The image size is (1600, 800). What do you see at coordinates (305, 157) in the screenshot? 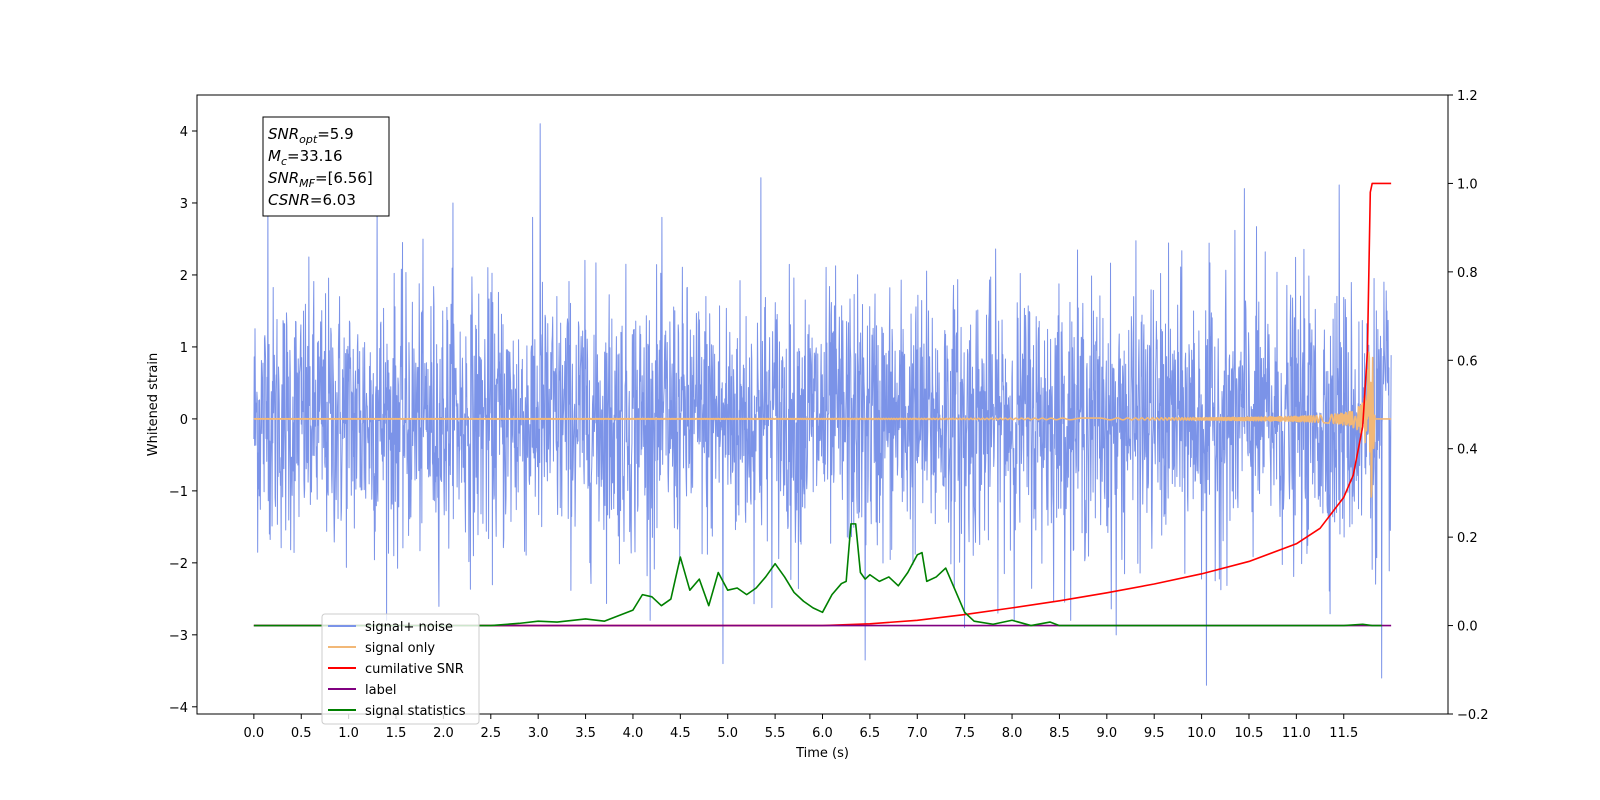
I see `annotation-line: Mc=33.16` at bounding box center [305, 157].